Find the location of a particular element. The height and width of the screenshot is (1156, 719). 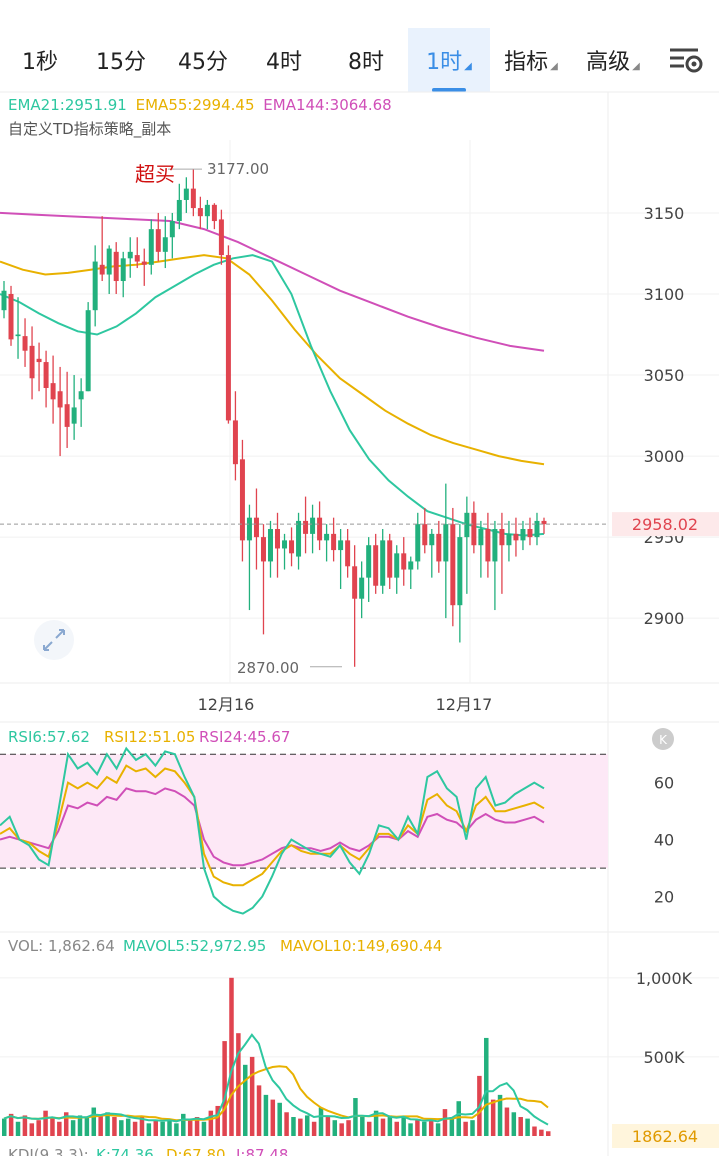

kdj-legend-label: D:67.80 is located at coordinates (196, 1151).